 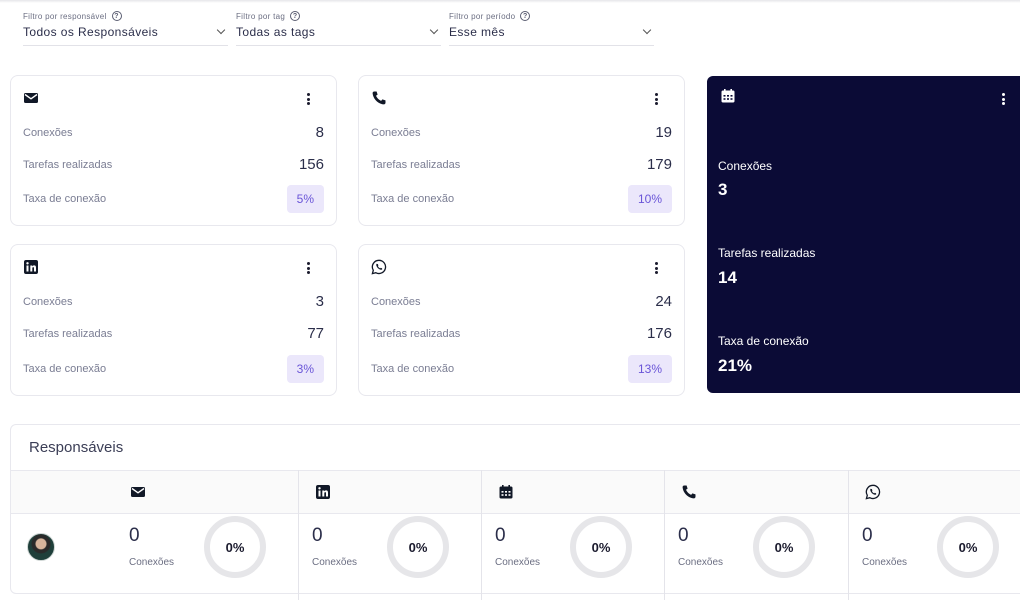 I want to click on column-linkedin, so click(x=389, y=535).